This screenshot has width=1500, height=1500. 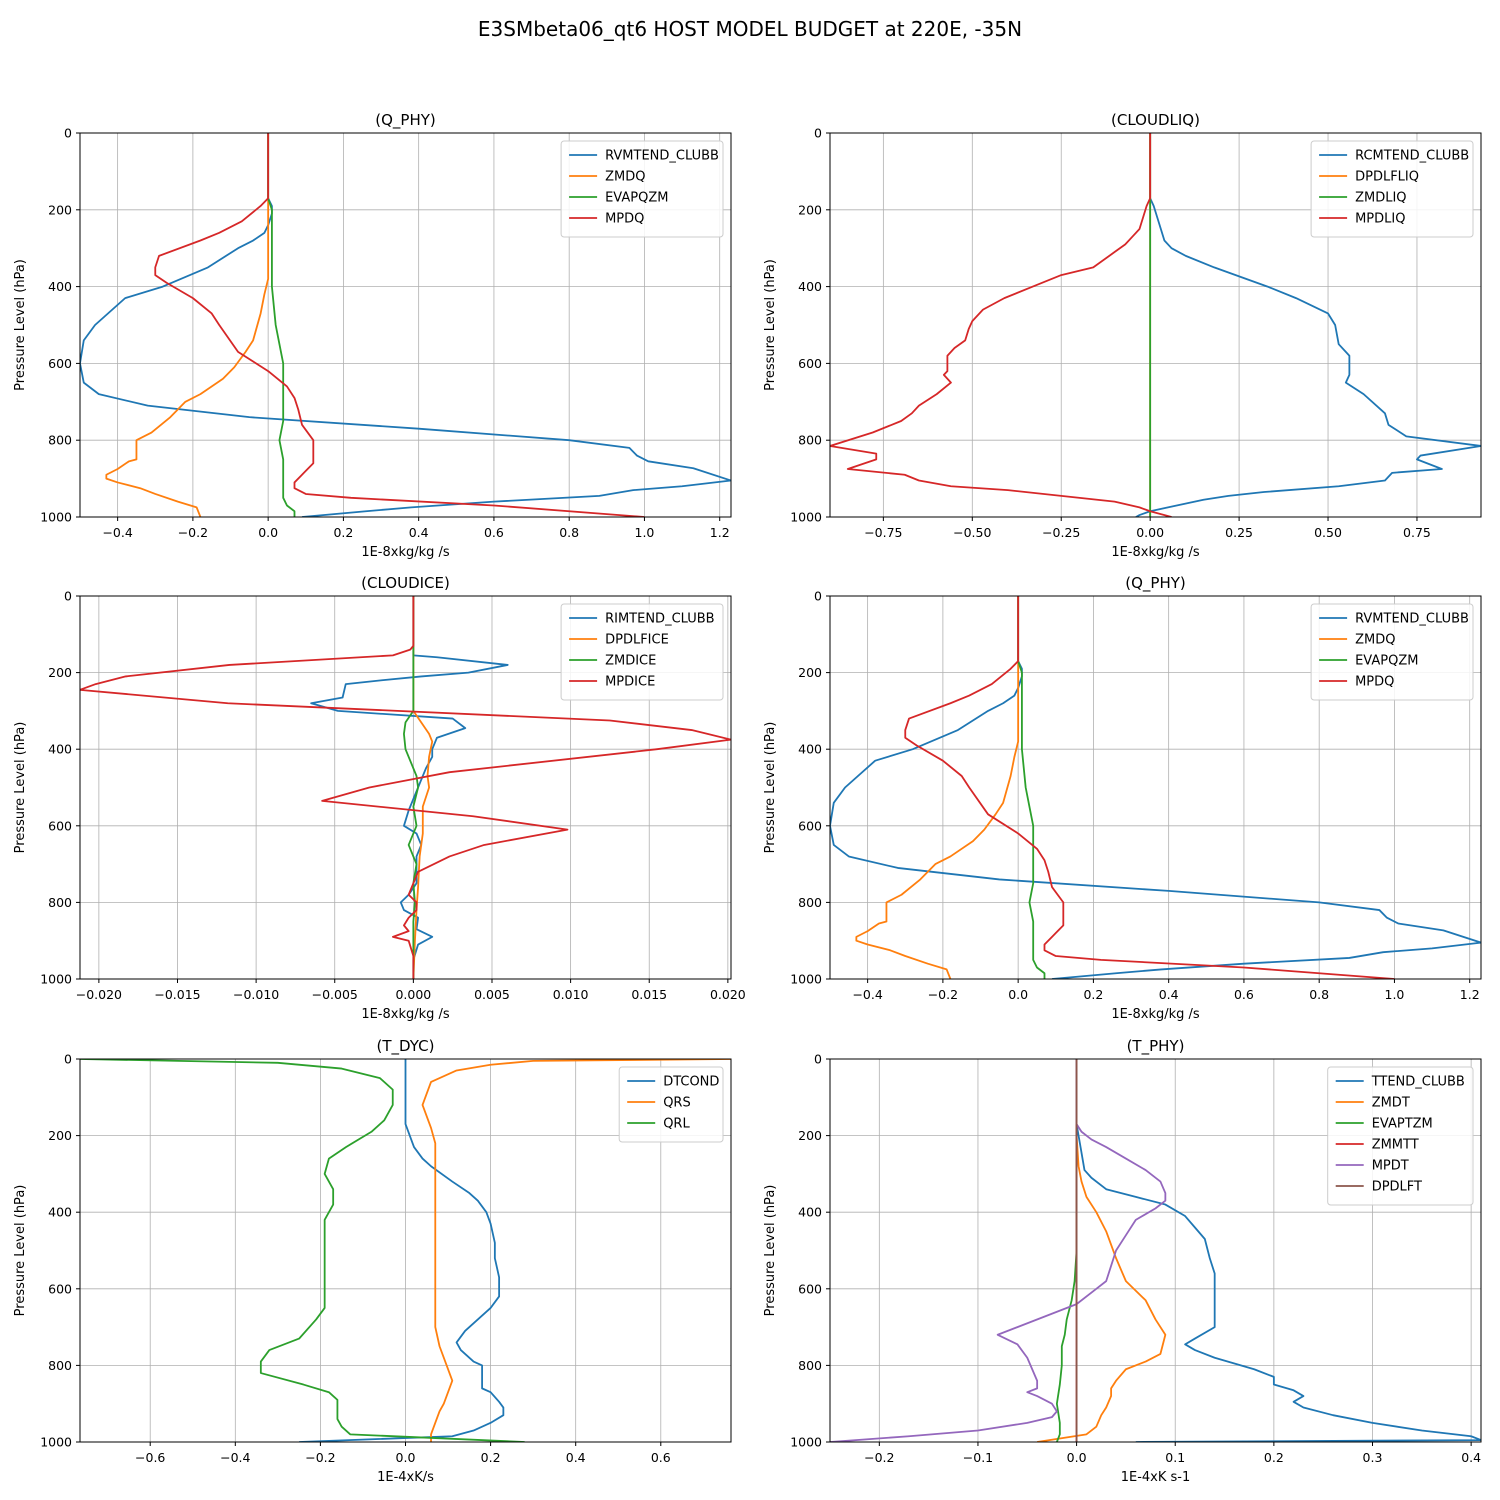 What do you see at coordinates (1418, 1082) in the screenshot?
I see `legend-label: TTEND_CLUBB` at bounding box center [1418, 1082].